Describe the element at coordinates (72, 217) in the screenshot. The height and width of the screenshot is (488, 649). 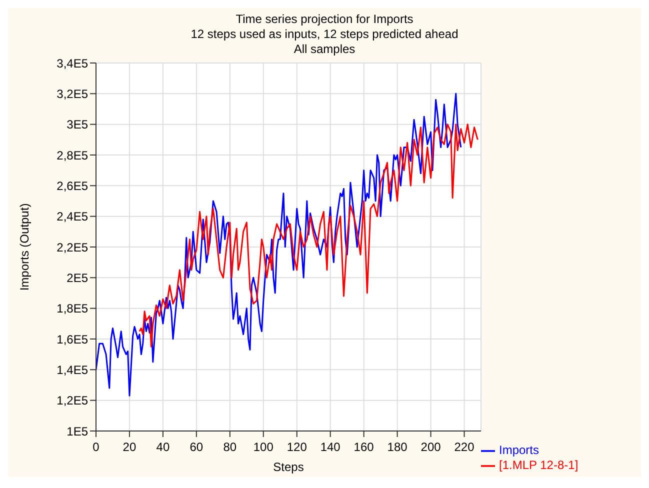
I see `y-tick-label: 2,4E5` at that location.